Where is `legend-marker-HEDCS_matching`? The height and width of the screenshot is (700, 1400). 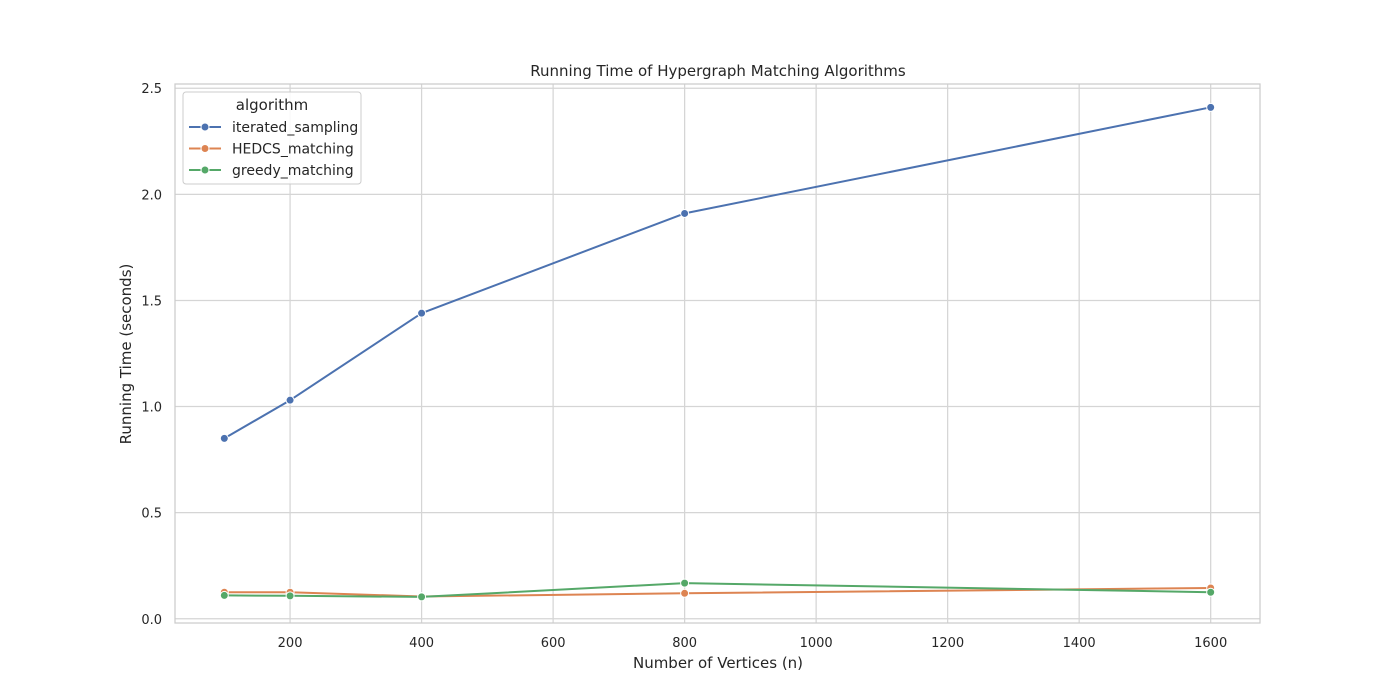 legend-marker-HEDCS_matching is located at coordinates (205, 148).